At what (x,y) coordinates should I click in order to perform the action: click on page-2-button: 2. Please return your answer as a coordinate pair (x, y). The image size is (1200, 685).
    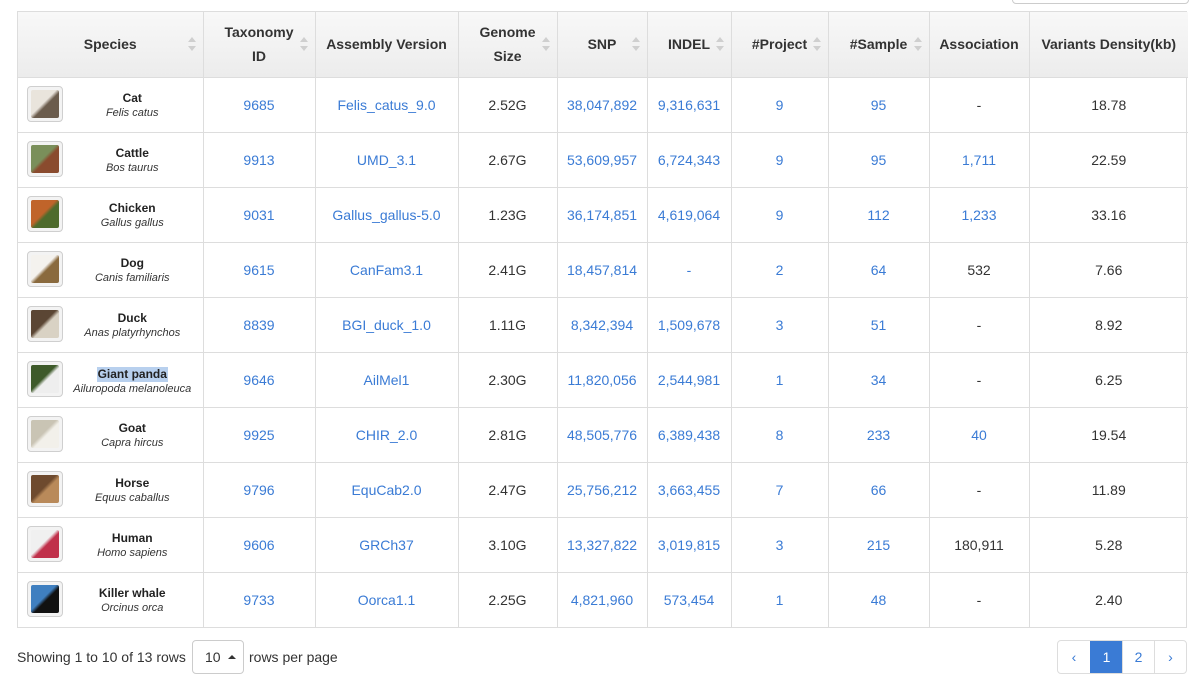
    Looking at the image, I should click on (1138, 657).